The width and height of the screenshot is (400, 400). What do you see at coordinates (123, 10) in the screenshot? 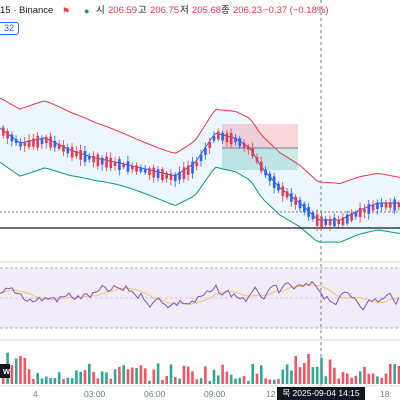
I see `open-value: 206.59` at bounding box center [123, 10].